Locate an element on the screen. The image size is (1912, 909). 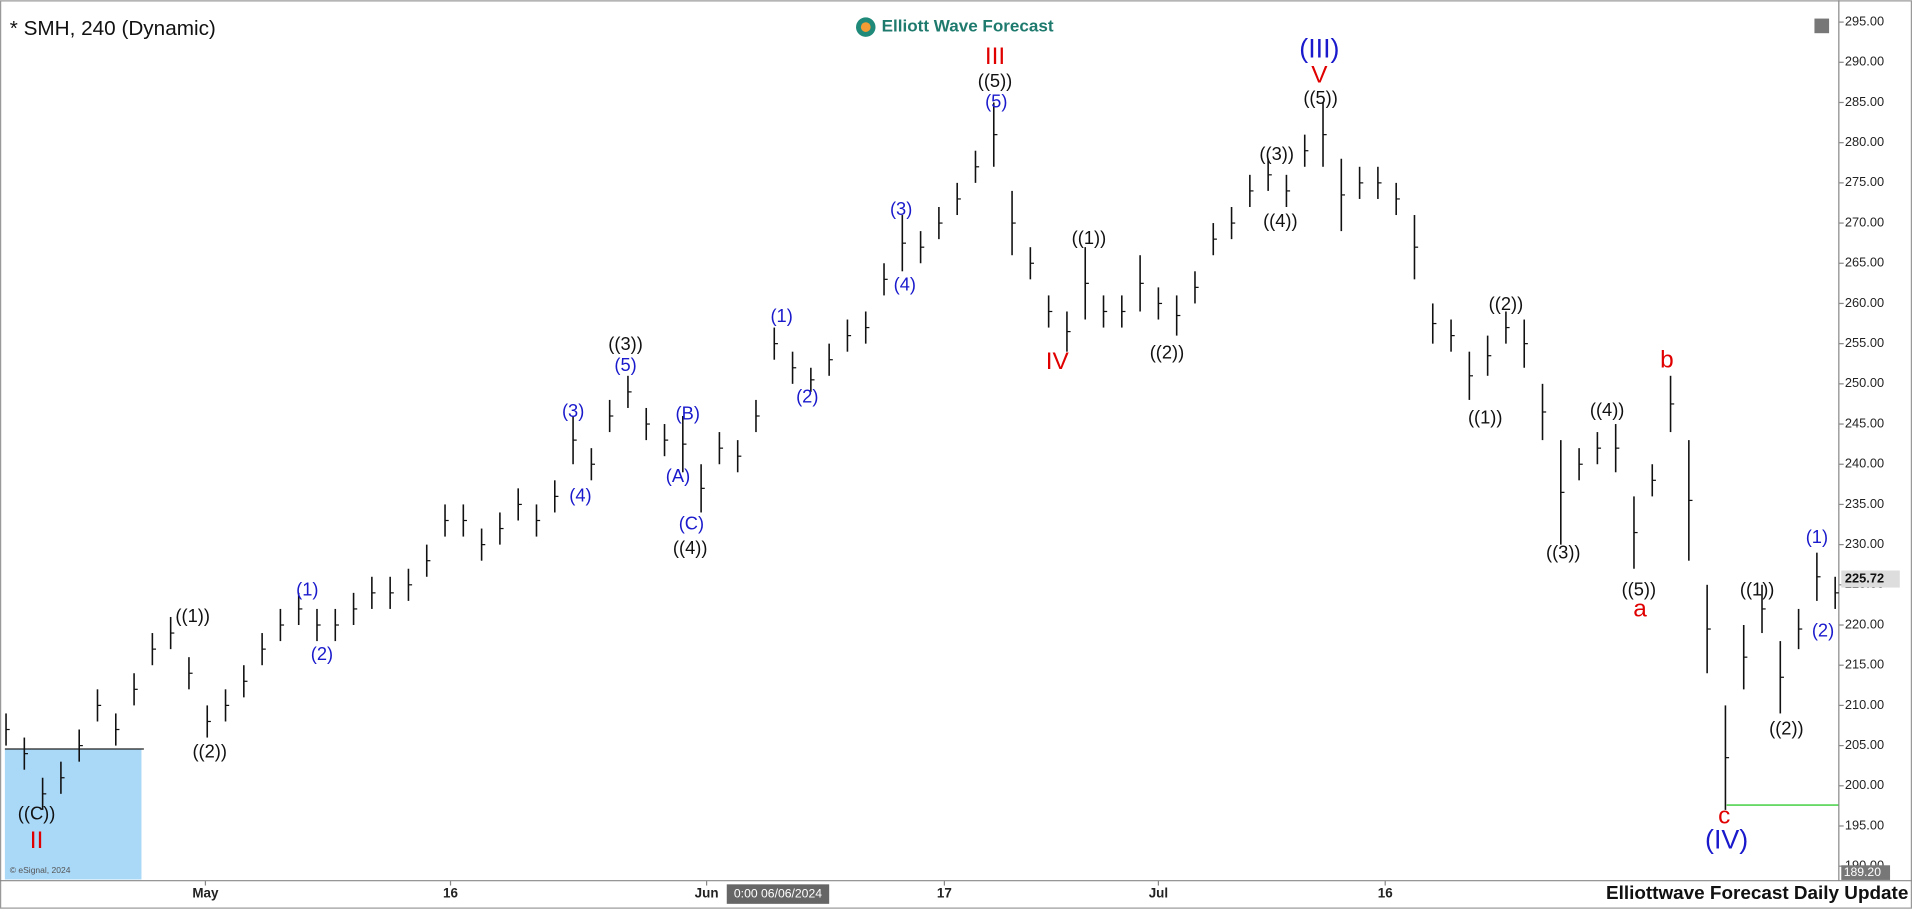
wave-label: IV is located at coordinates (1058, 361).